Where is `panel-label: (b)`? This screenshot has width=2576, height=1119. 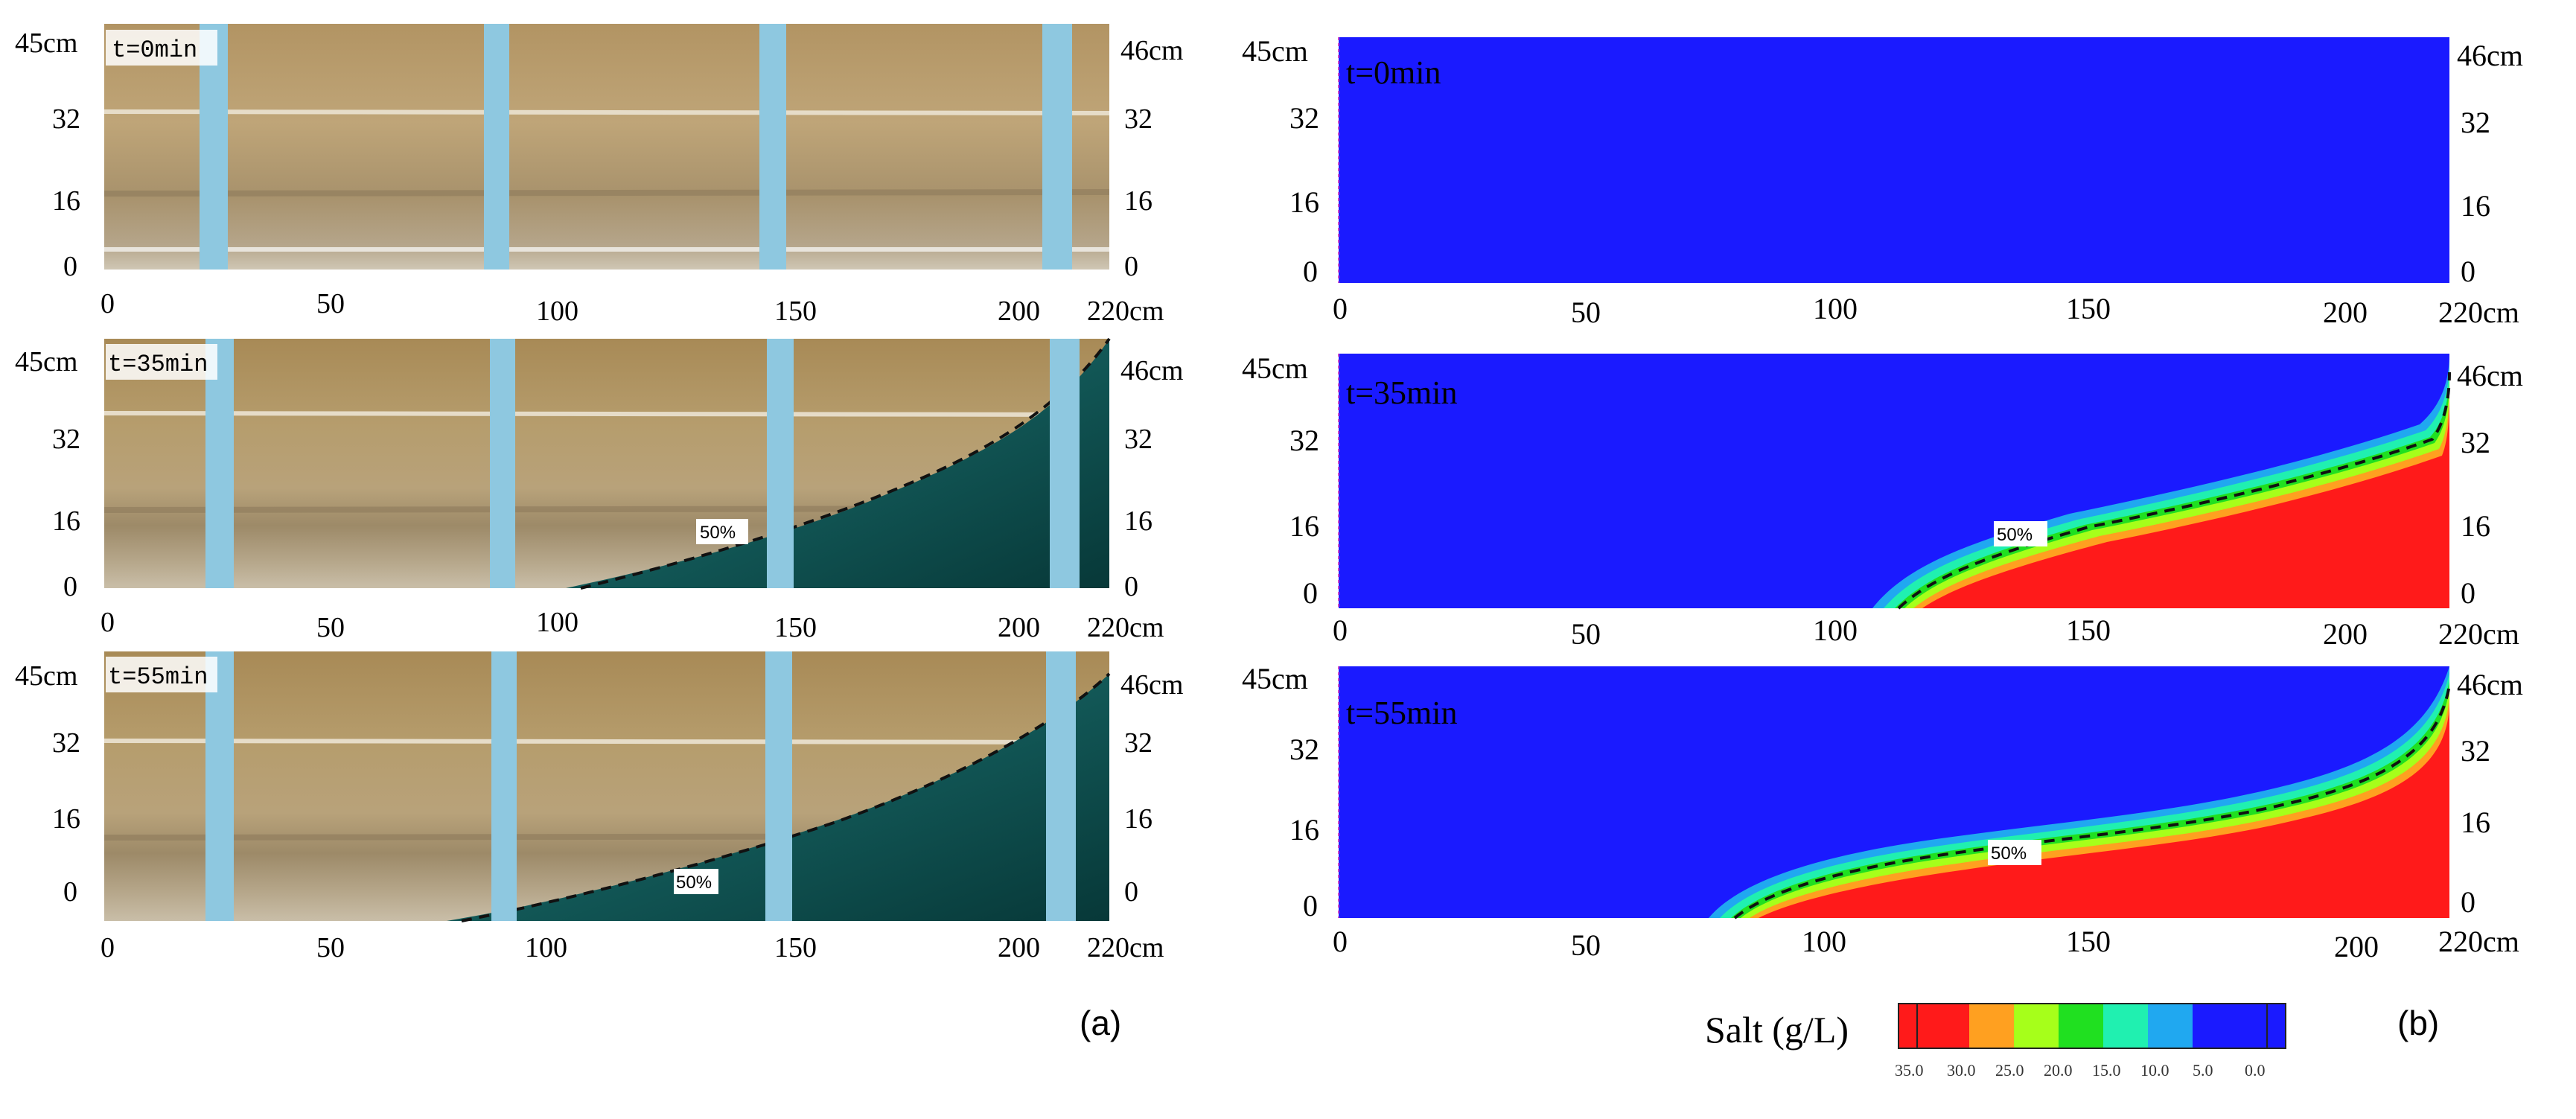
panel-label: (b) is located at coordinates (2418, 1023).